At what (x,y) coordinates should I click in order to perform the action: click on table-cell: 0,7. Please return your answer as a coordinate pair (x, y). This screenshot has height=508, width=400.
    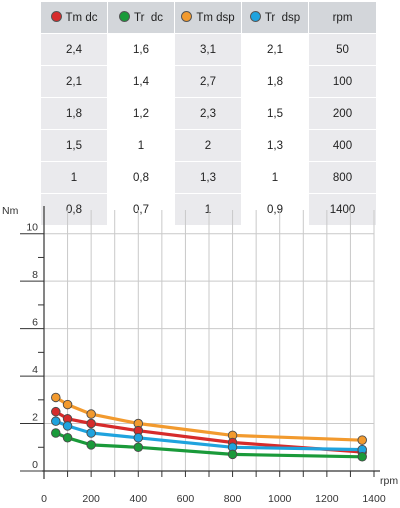
    Looking at the image, I should click on (141, 209).